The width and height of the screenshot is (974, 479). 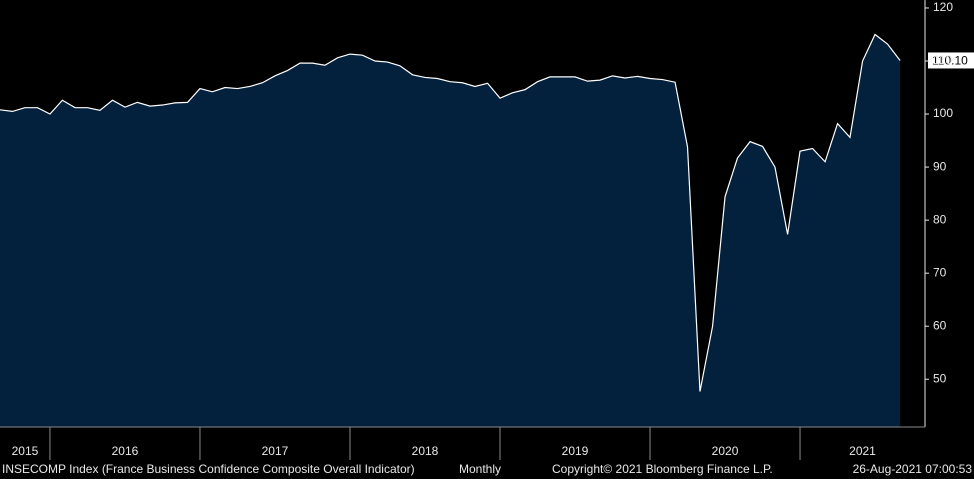 What do you see at coordinates (725, 451) in the screenshot?
I see `x-tick-label: 2020` at bounding box center [725, 451].